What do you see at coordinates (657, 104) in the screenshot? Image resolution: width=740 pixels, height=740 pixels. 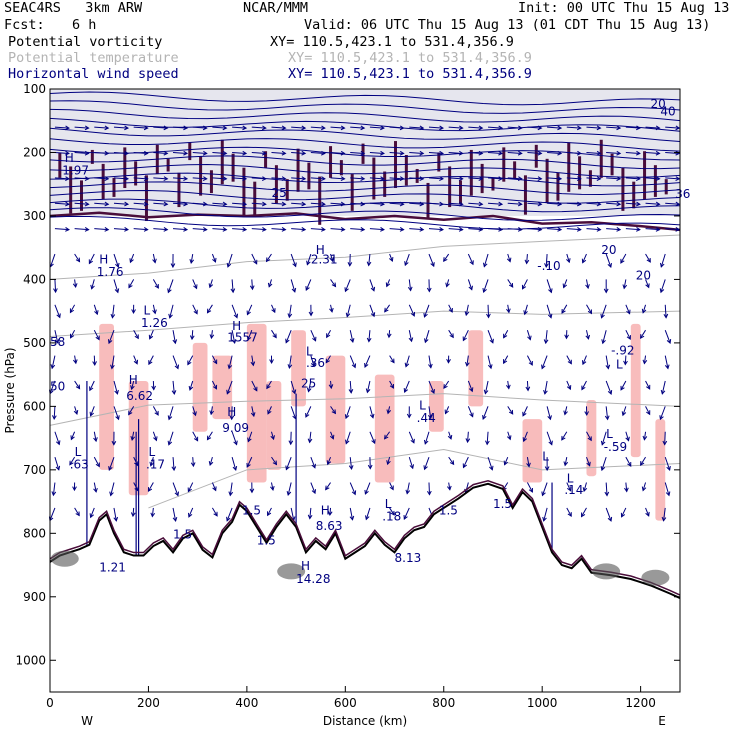 I see `pv-extremum-label: 20` at bounding box center [657, 104].